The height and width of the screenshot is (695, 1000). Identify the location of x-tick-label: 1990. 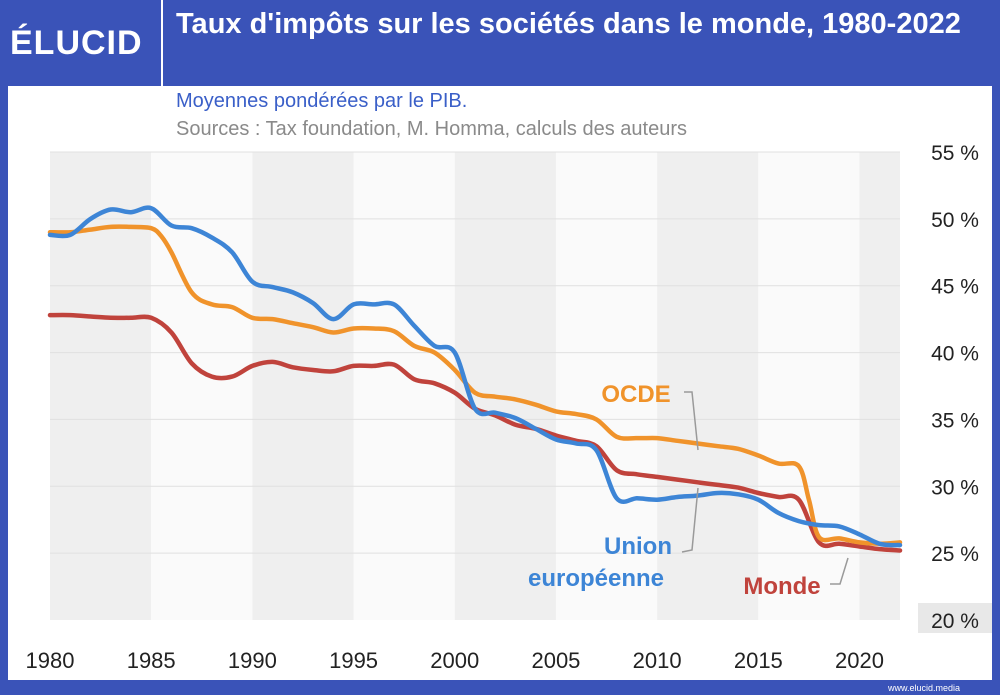
(252, 660).